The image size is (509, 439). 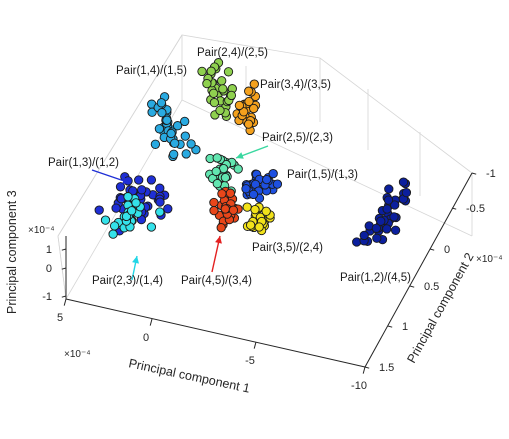 I want to click on x-axis-label: Principal component 1, so click(x=189, y=375).